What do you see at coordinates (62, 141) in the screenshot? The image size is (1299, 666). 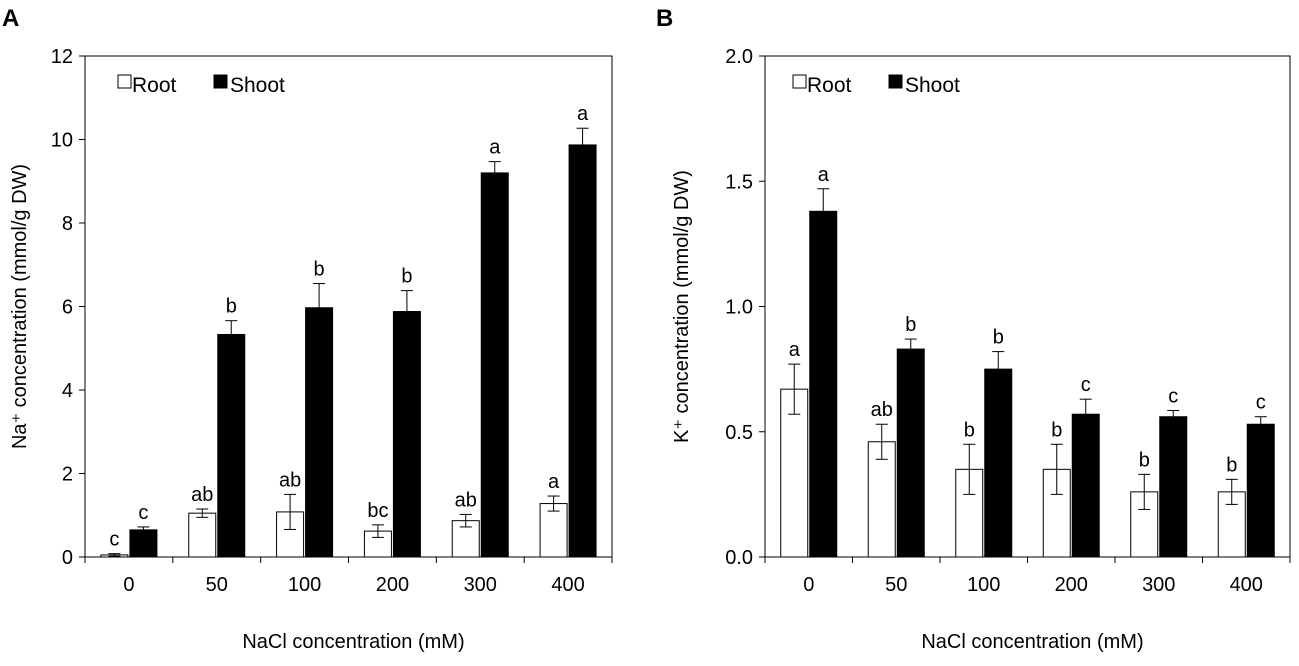 I see `y-tick-label: 10` at bounding box center [62, 141].